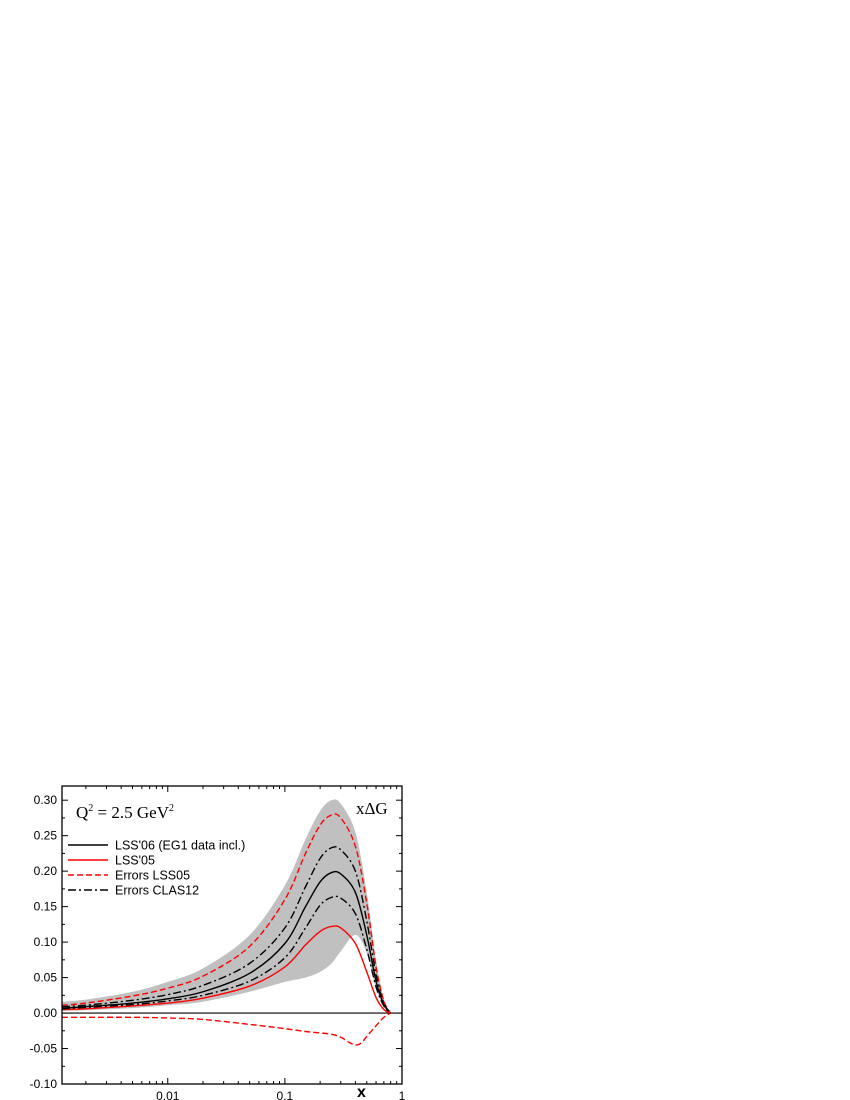 The image size is (850, 1100). Describe the element at coordinates (180, 846) in the screenshot. I see `legend-label-0: LSS'06 (EG1 data incl.)` at that location.